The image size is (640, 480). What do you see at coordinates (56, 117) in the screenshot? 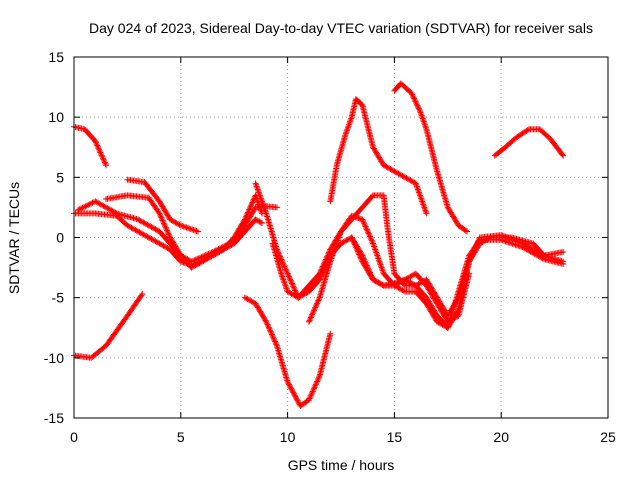
I see `y-tick-label: 10` at bounding box center [56, 117].